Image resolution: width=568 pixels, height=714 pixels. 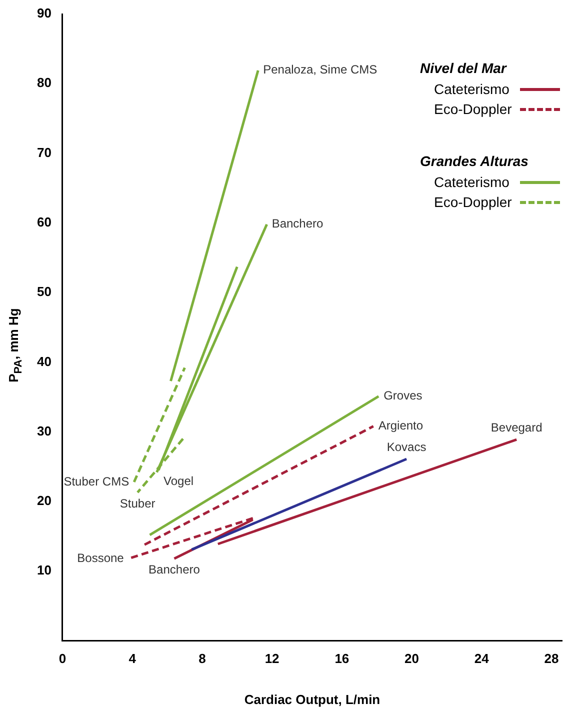 What do you see at coordinates (44, 500) in the screenshot?
I see `y-tick-label: 20` at bounding box center [44, 500].